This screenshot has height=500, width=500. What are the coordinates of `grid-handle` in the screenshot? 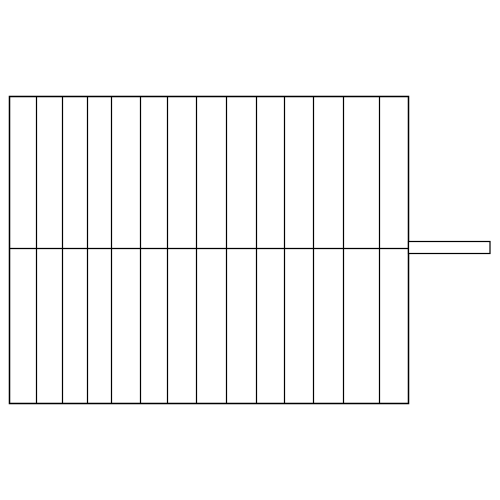 It's located at (449, 247).